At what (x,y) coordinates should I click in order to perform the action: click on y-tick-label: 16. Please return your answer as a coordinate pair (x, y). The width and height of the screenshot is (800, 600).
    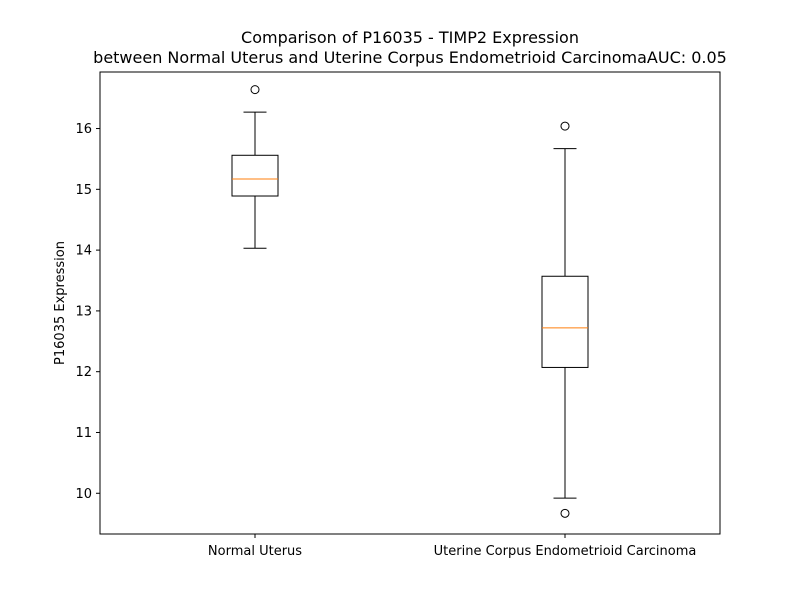
    Looking at the image, I should click on (83, 129).